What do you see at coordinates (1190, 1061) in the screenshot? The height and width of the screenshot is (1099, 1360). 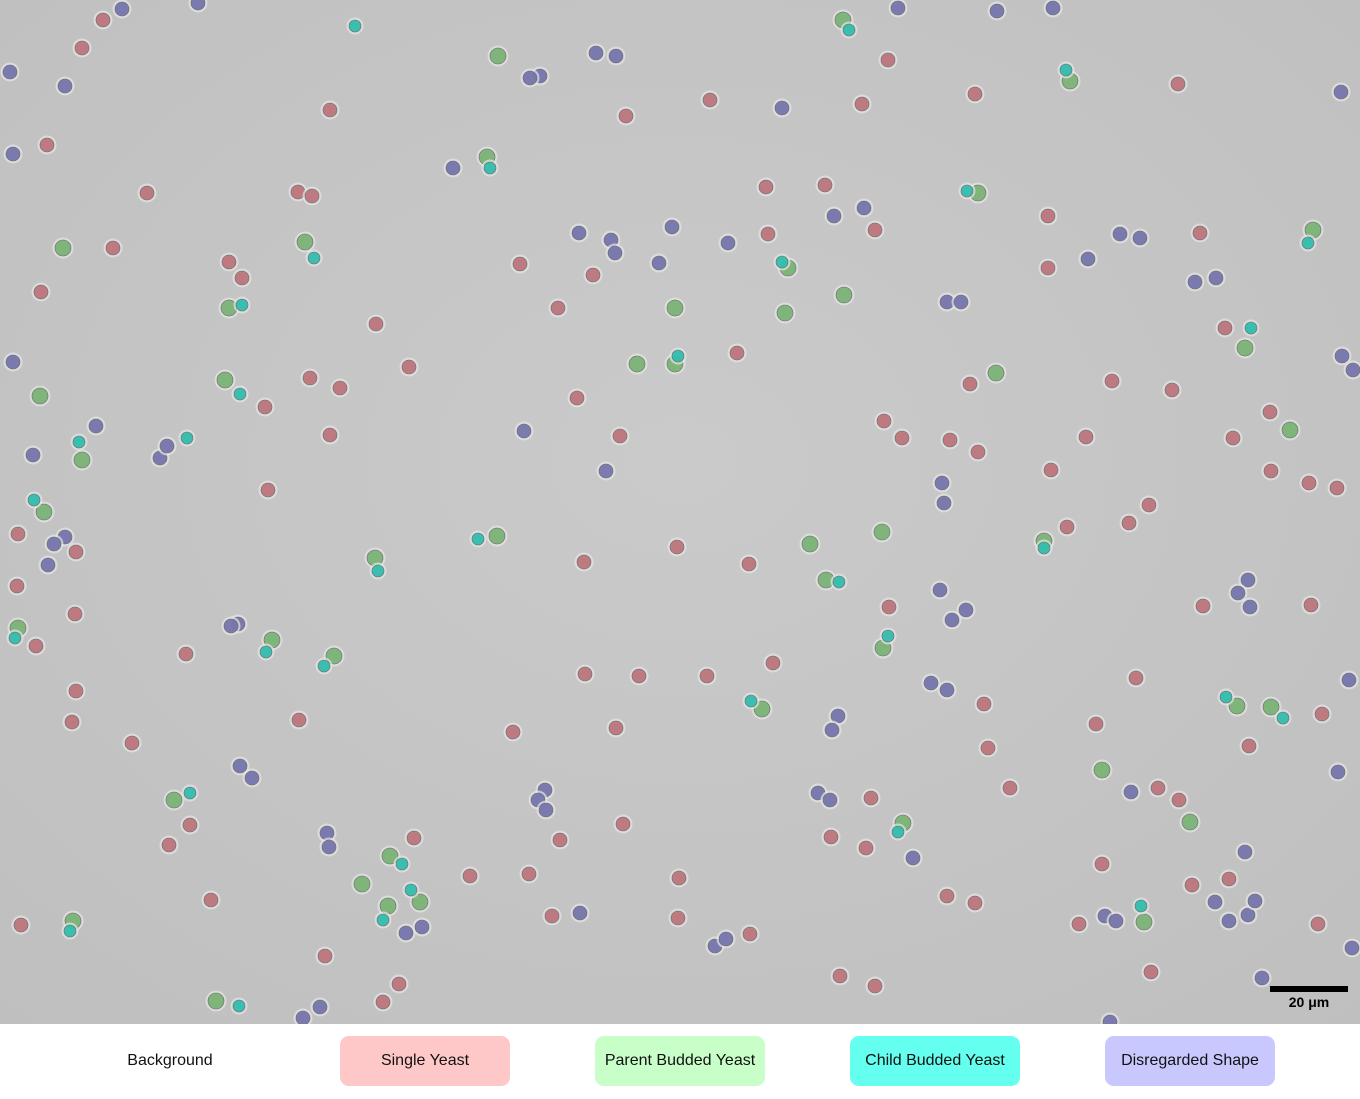 I see `legend-disregarded-shape: Disregarded Shape` at bounding box center [1190, 1061].